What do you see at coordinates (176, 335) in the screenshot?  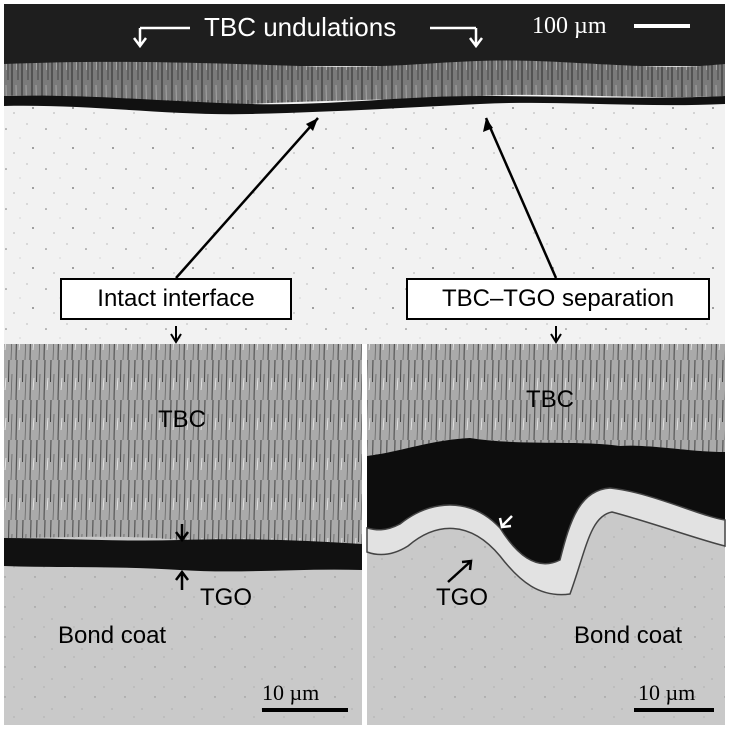 I see `left-panel-down-arrow-icon` at bounding box center [176, 335].